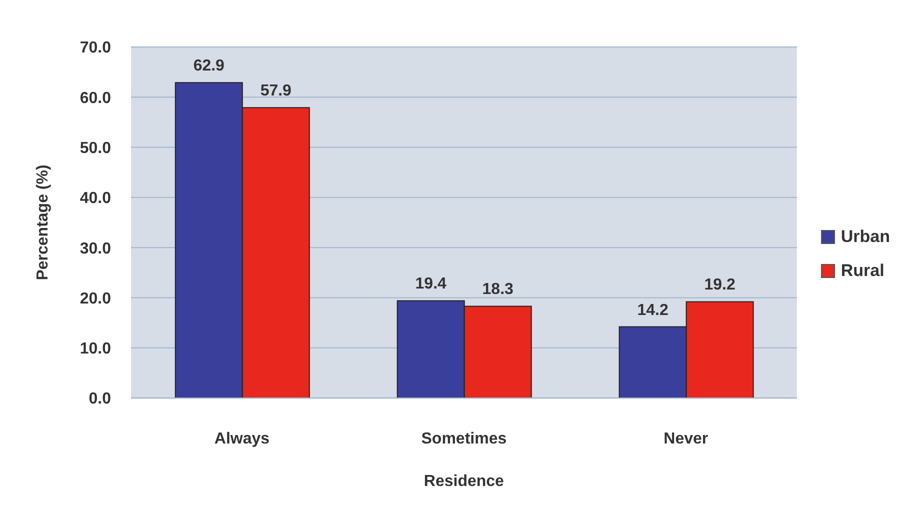 The image size is (902, 508). Describe the element at coordinates (96, 249) in the screenshot. I see `y-tick-label: 30.0` at that location.